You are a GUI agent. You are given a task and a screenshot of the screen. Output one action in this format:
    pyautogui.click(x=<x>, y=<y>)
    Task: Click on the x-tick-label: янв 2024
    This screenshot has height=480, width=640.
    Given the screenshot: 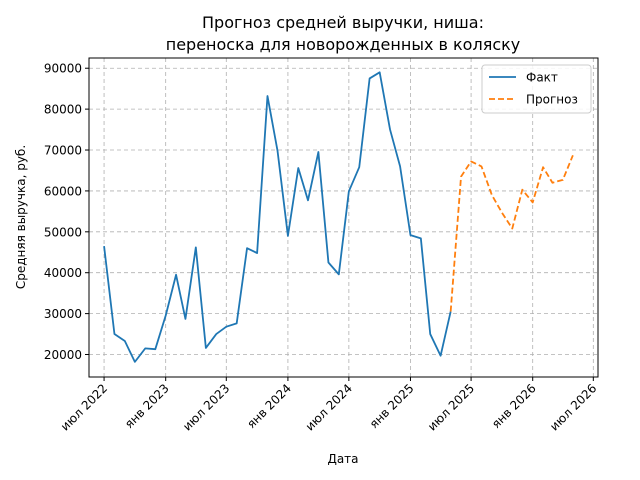 What is the action you would take?
    pyautogui.click(x=269, y=406)
    